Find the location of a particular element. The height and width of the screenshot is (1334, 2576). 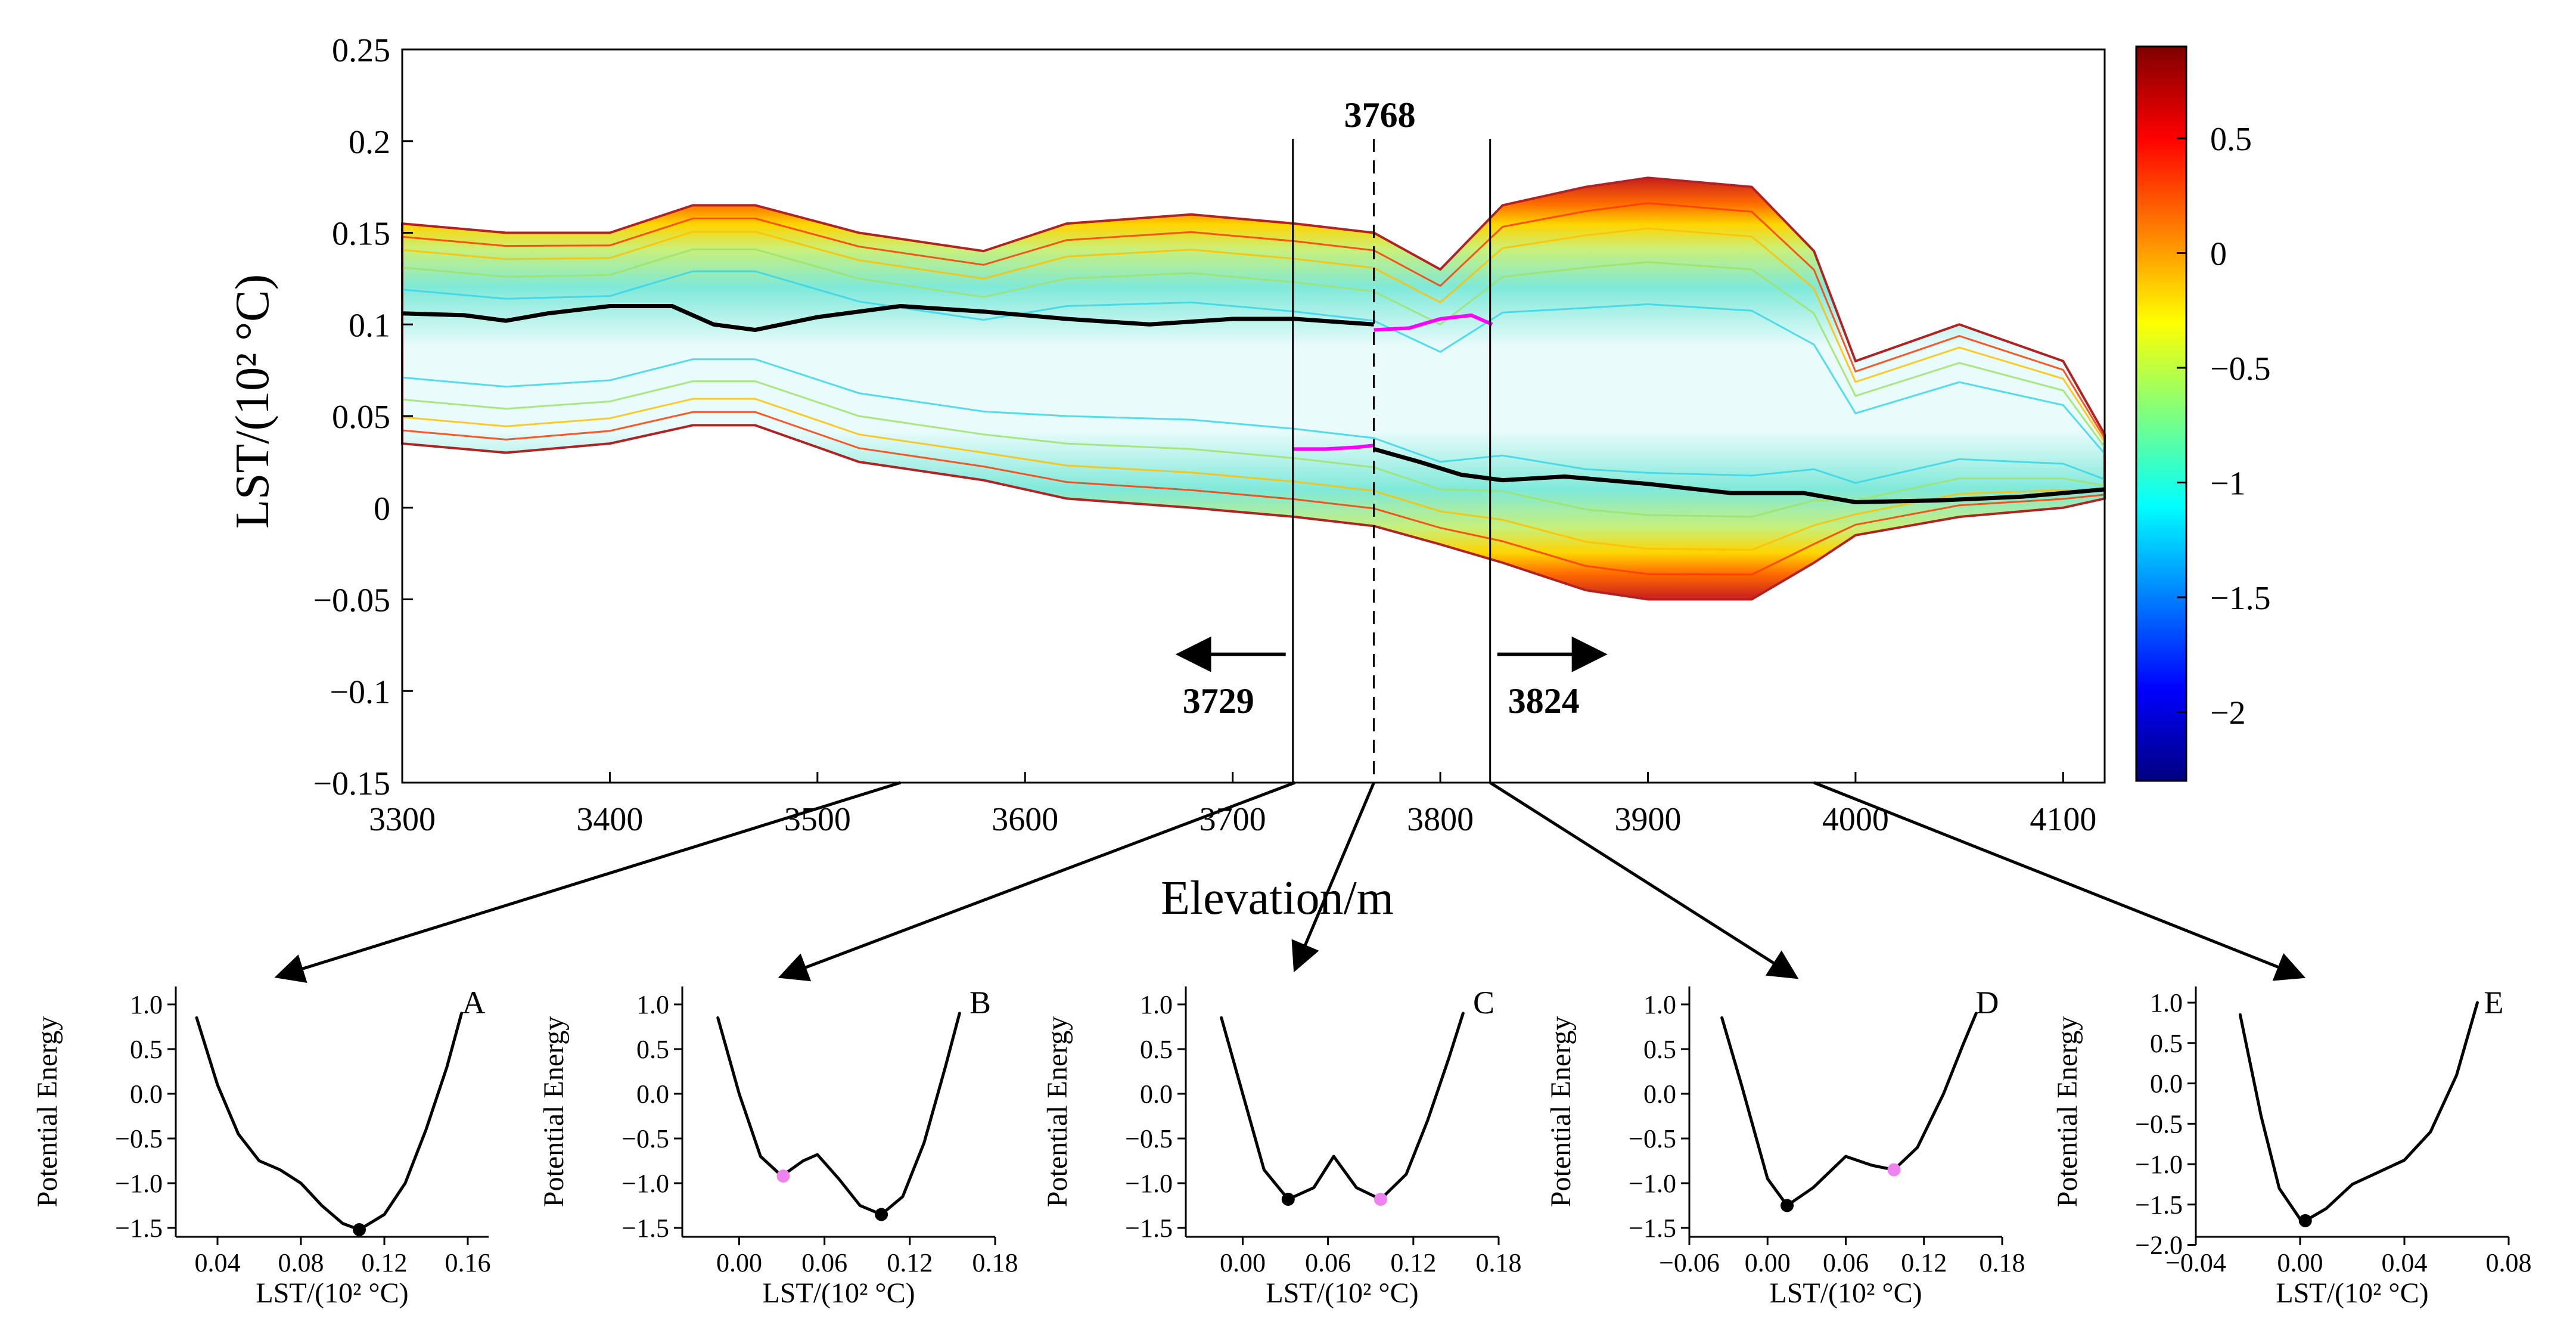

x-tick-label: 3800 is located at coordinates (1440, 819).